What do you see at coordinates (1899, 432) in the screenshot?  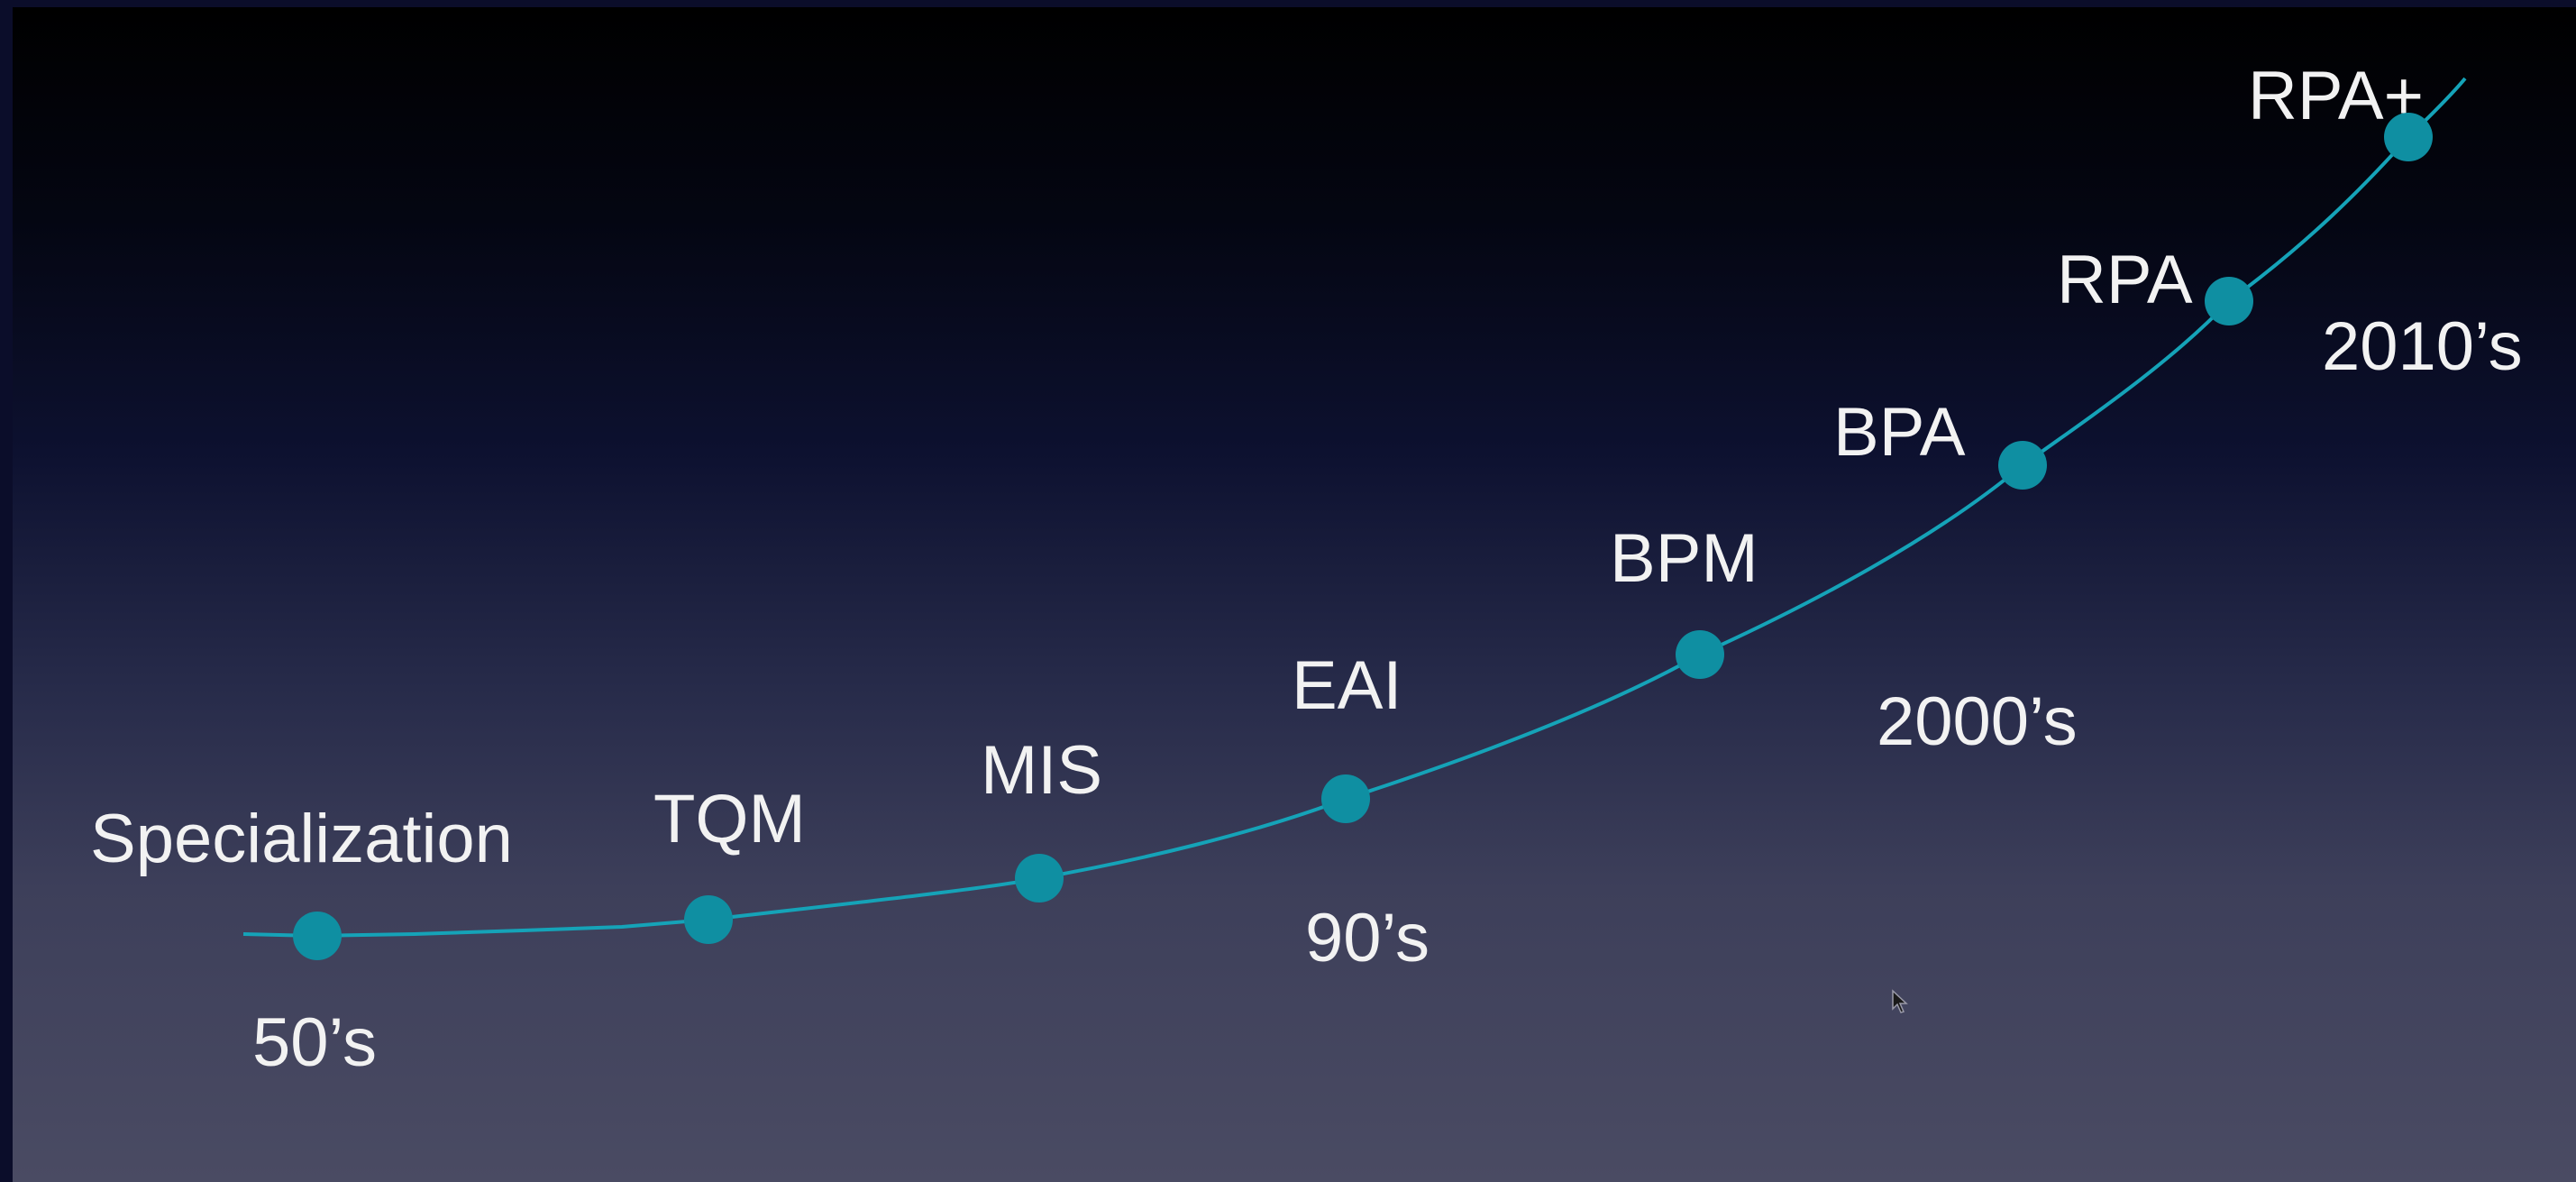 I see `stage-label-bpa: BPA` at bounding box center [1899, 432].